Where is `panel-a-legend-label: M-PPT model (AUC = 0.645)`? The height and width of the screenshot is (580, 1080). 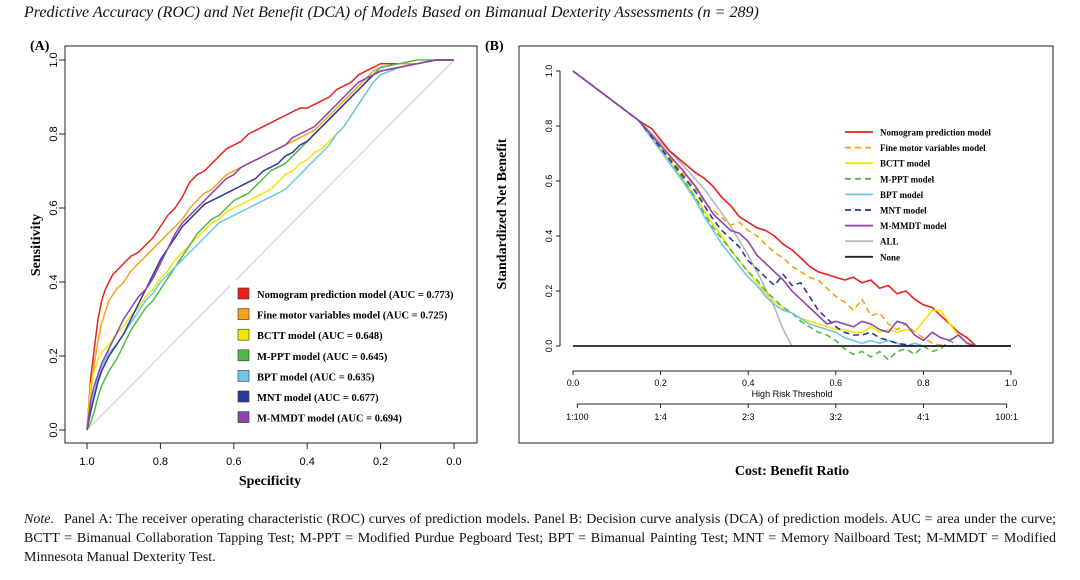 panel-a-legend-label: M-PPT model (AUC = 0.645) is located at coordinates (322, 357).